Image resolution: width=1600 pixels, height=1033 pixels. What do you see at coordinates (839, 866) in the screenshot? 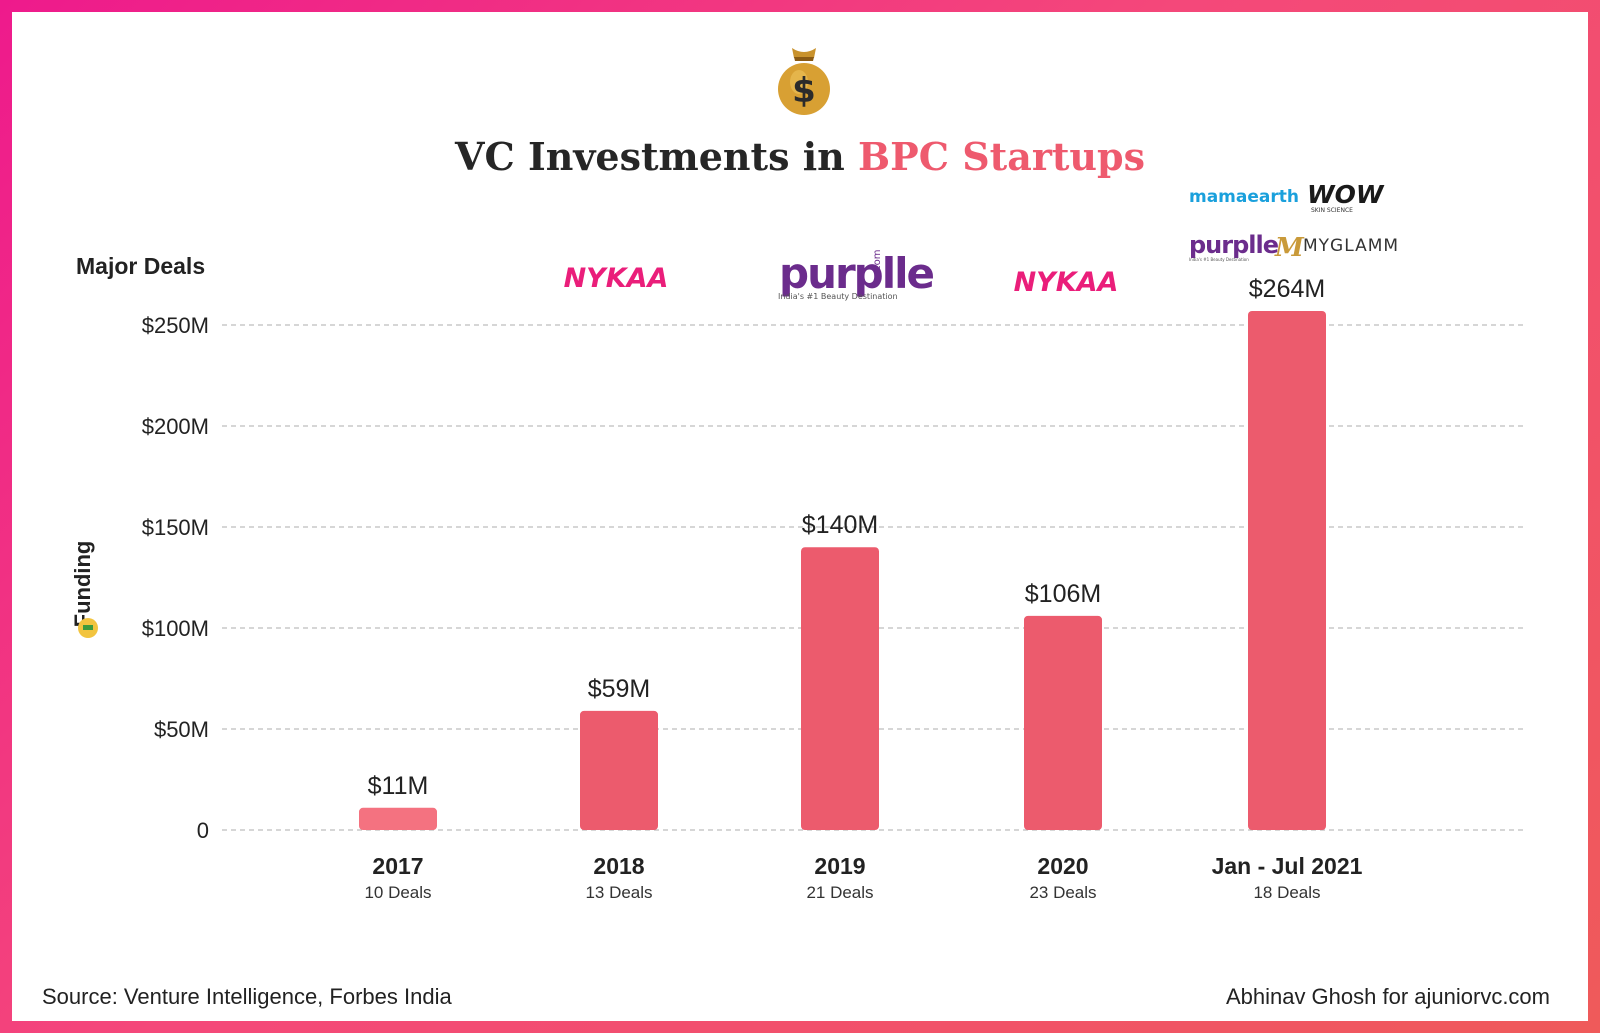
I see `x-tick-label-2: 2019` at bounding box center [839, 866].